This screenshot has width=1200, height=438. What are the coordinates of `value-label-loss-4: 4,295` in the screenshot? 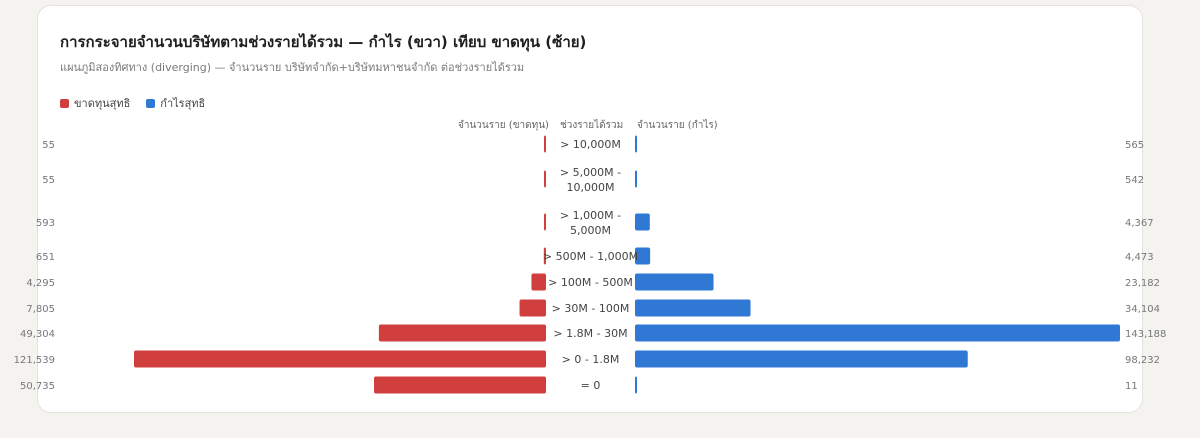 It's located at (40, 283).